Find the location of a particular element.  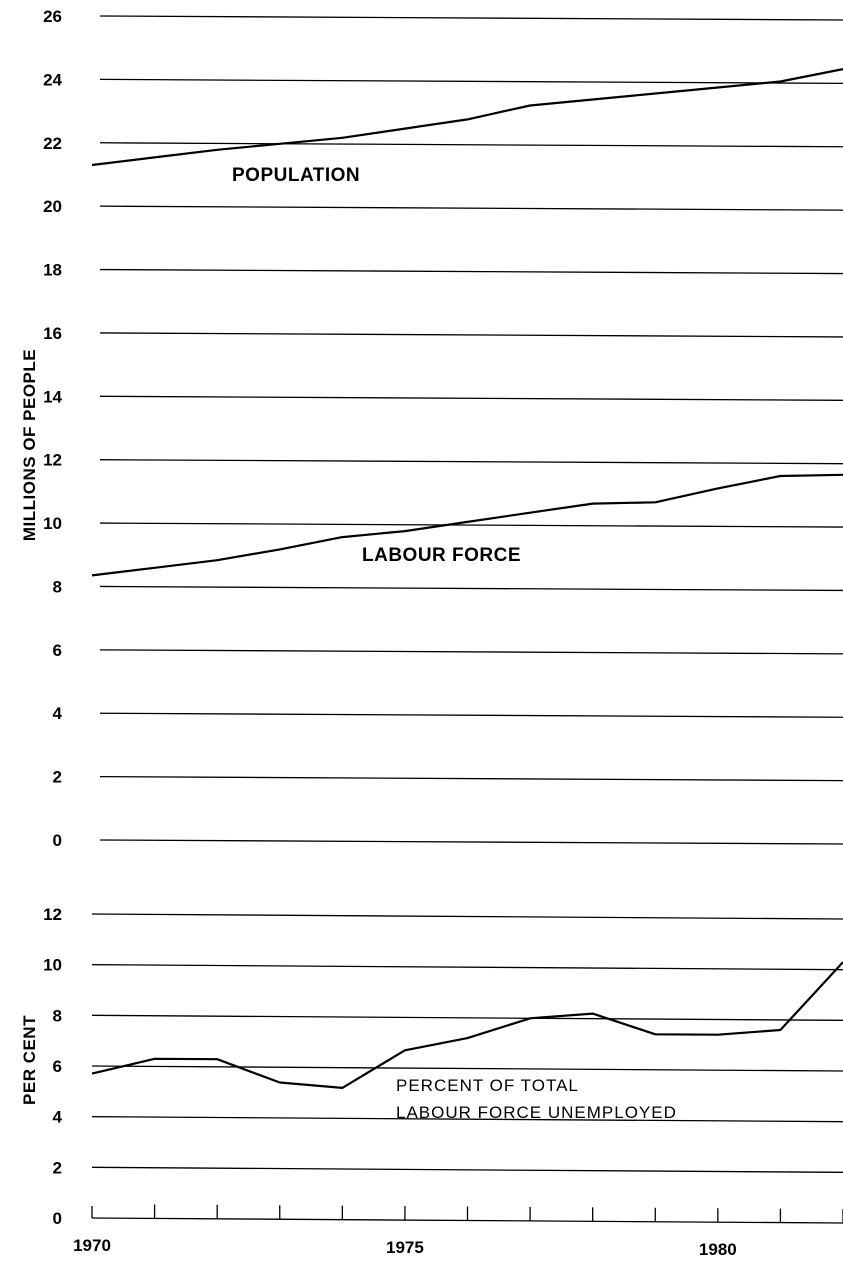

x-tick-label: 1975 is located at coordinates (405, 1247).